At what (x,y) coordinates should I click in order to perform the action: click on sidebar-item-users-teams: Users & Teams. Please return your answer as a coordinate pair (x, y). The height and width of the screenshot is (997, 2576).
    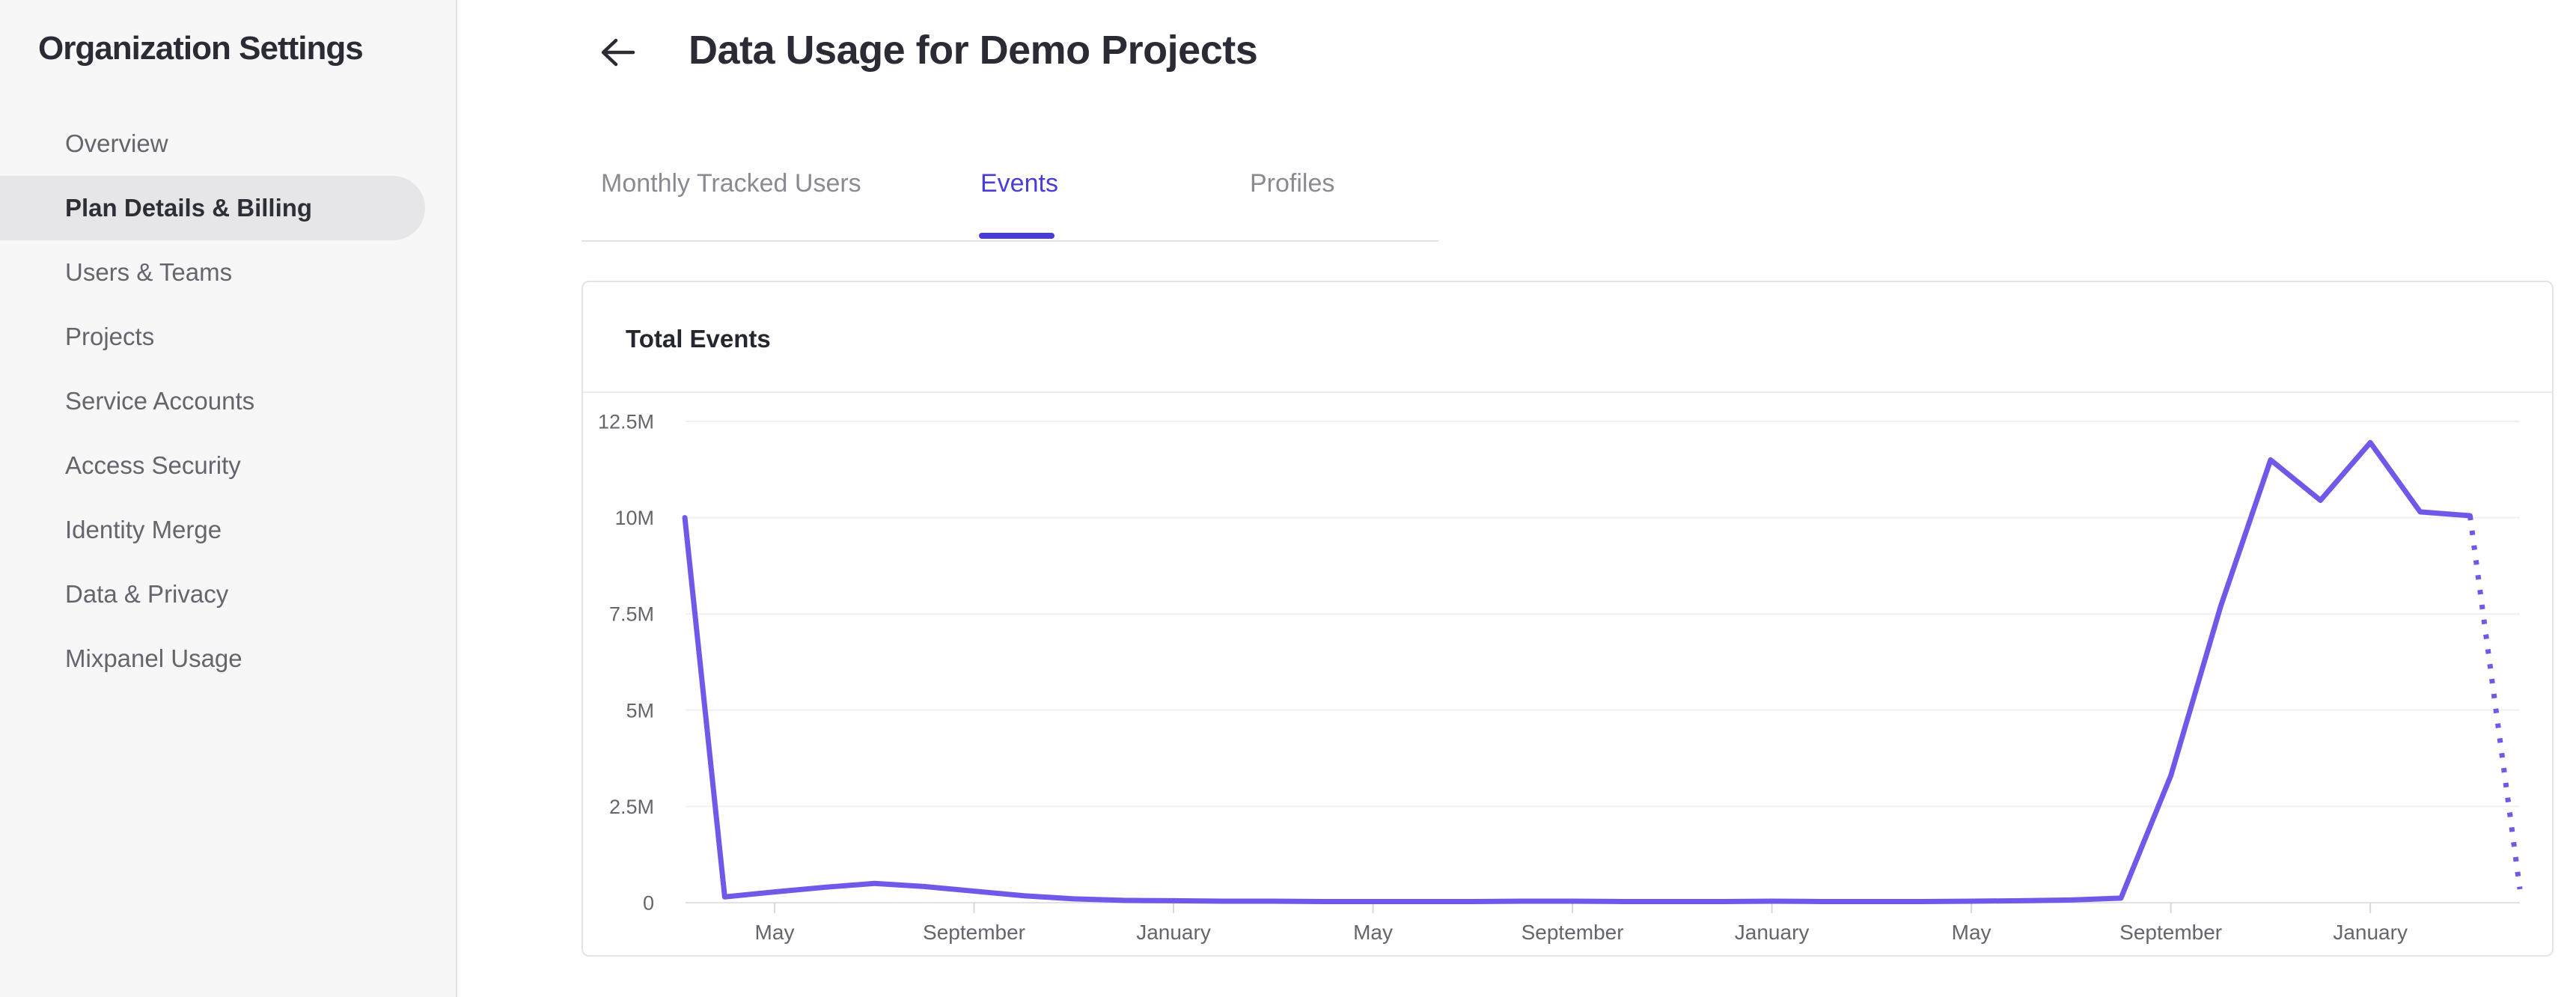
    Looking at the image, I should click on (149, 272).